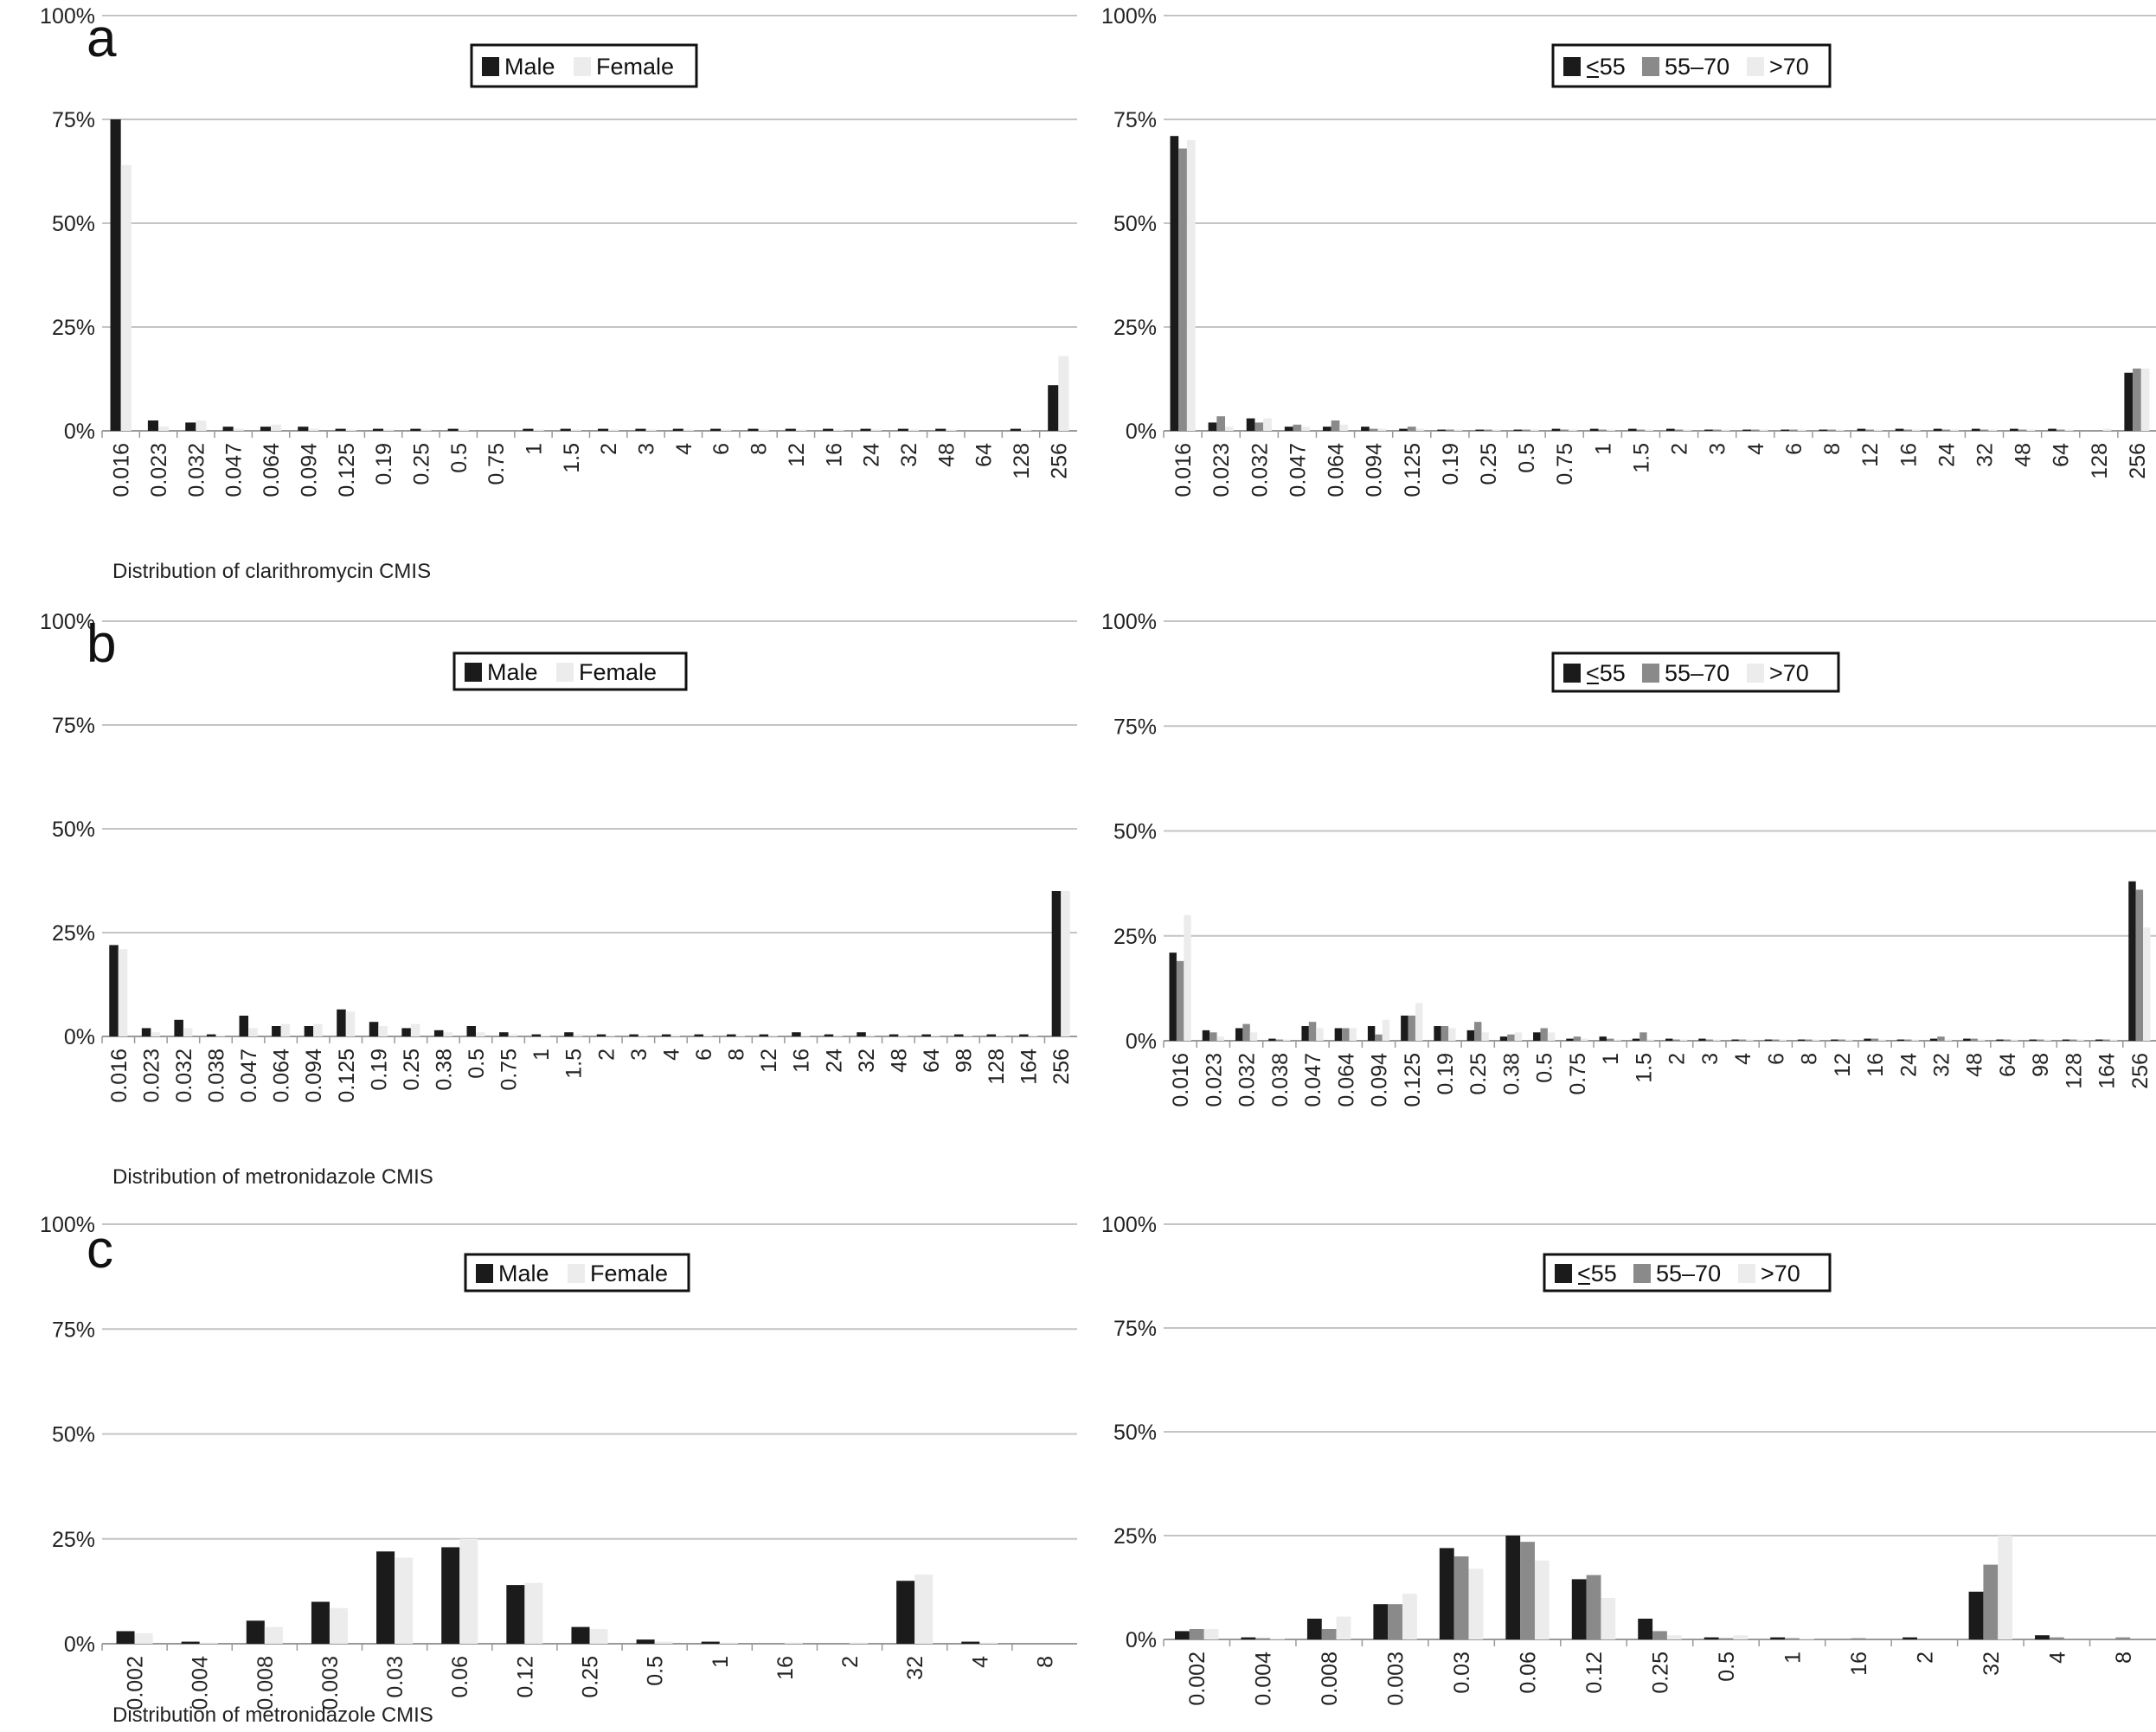 The height and width of the screenshot is (1732, 2156). What do you see at coordinates (1248, 1638) in the screenshot?
I see `bar-55-0.004` at bounding box center [1248, 1638].